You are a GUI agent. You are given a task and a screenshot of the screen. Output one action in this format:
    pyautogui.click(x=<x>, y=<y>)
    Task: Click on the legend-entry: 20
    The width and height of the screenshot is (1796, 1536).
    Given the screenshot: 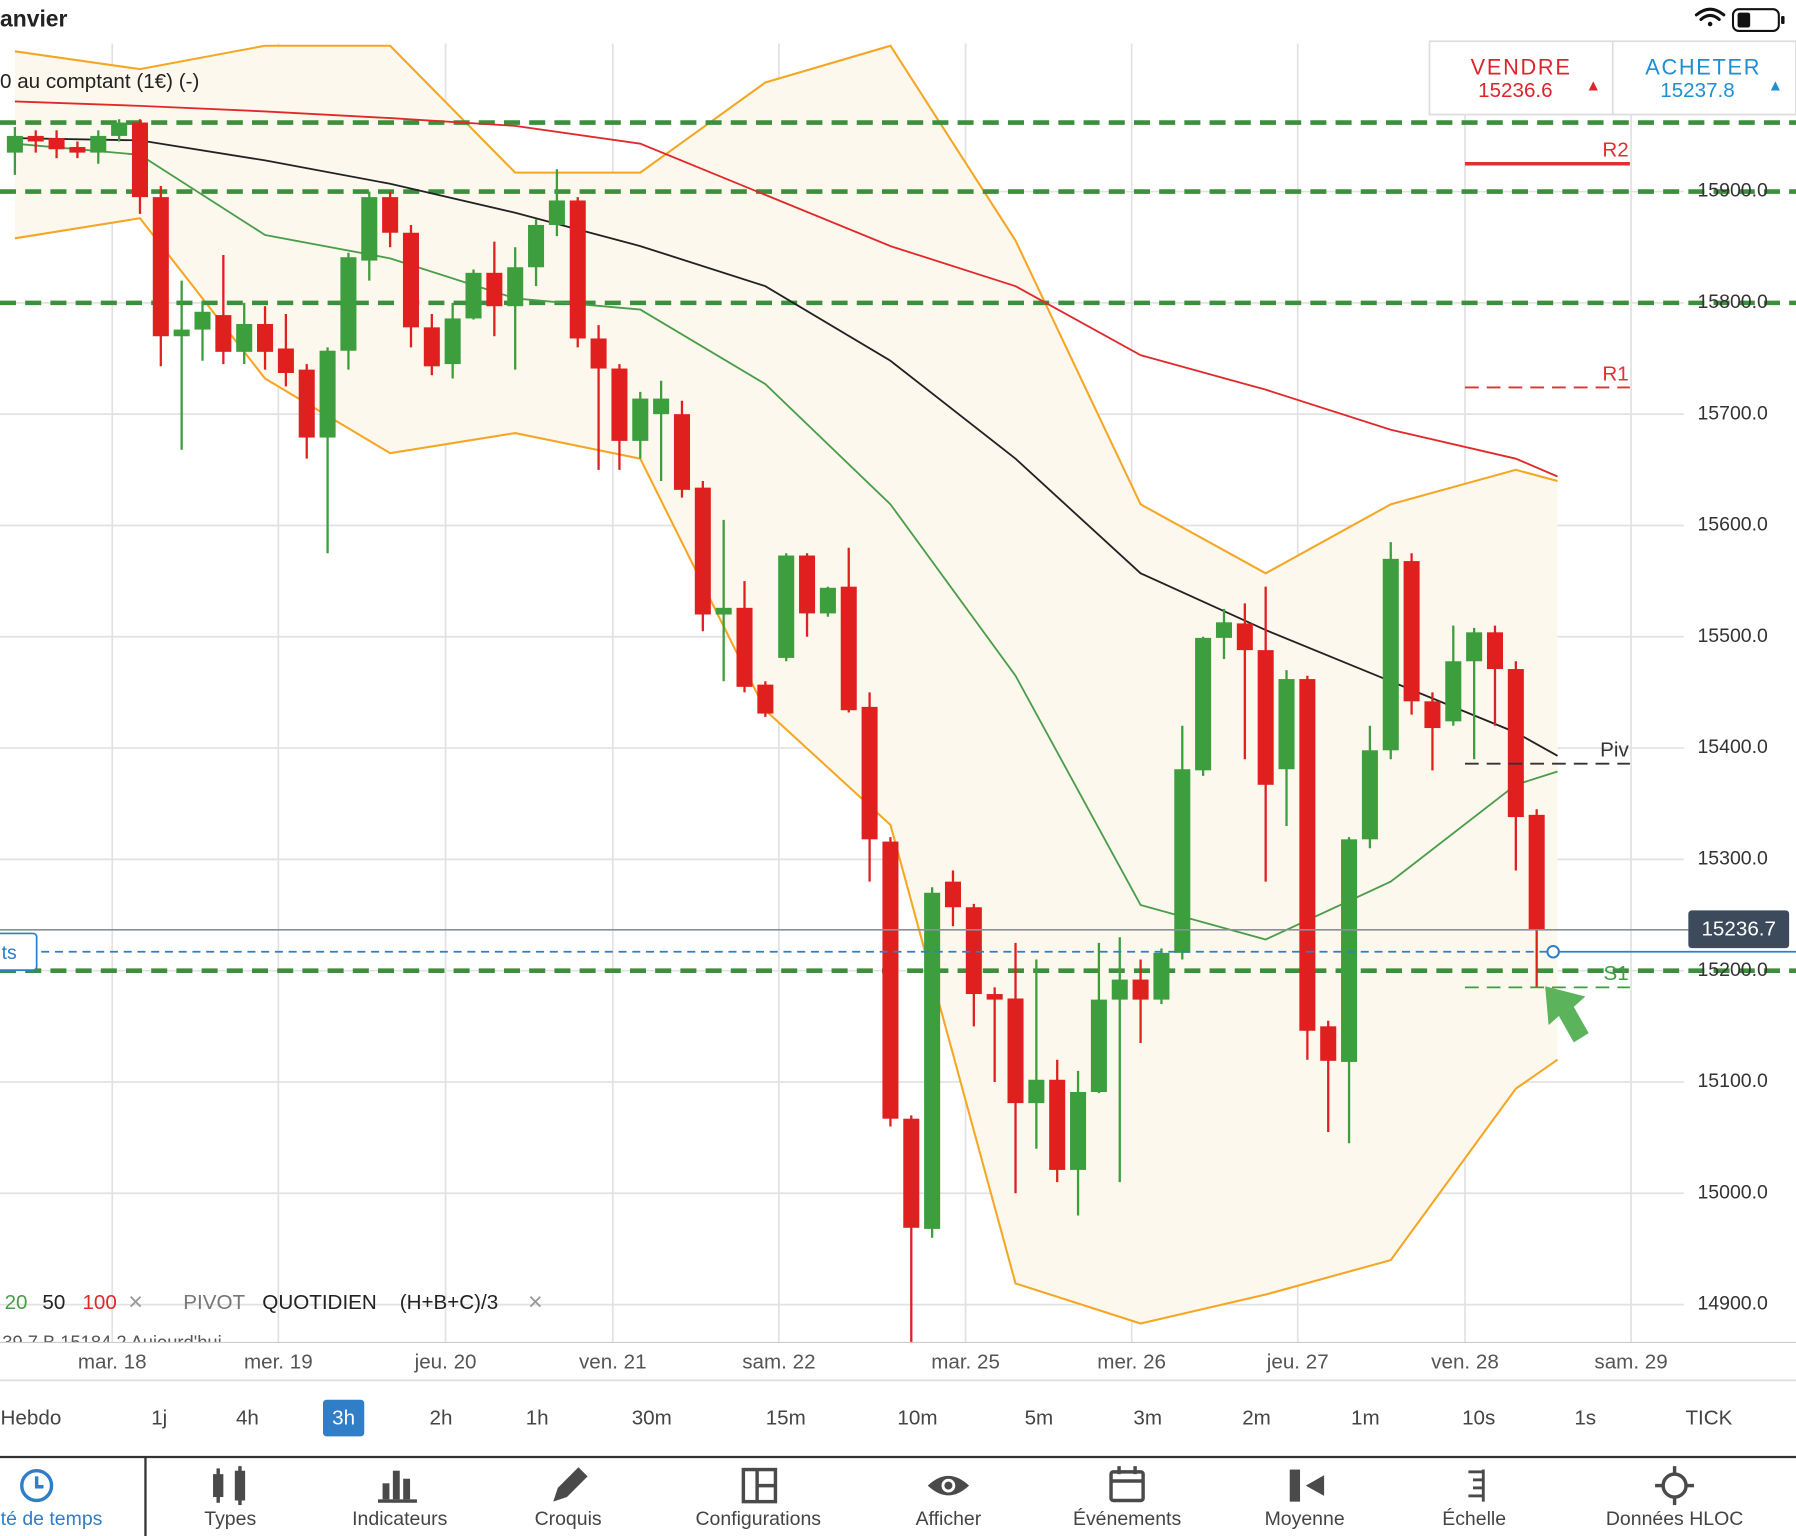 What is the action you would take?
    pyautogui.click(x=16, y=1302)
    